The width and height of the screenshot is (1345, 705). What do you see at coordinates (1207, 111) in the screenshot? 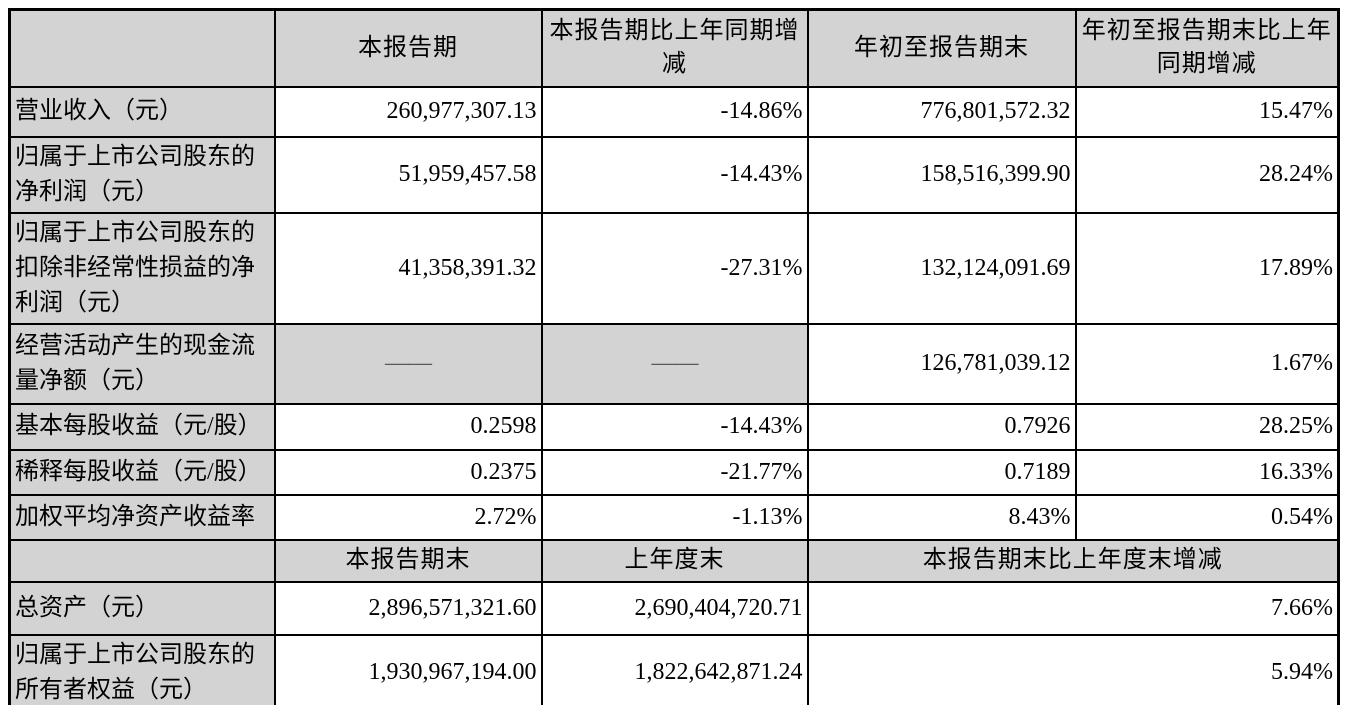
I see `cell-ytd-yoy: 15.47%` at bounding box center [1207, 111].